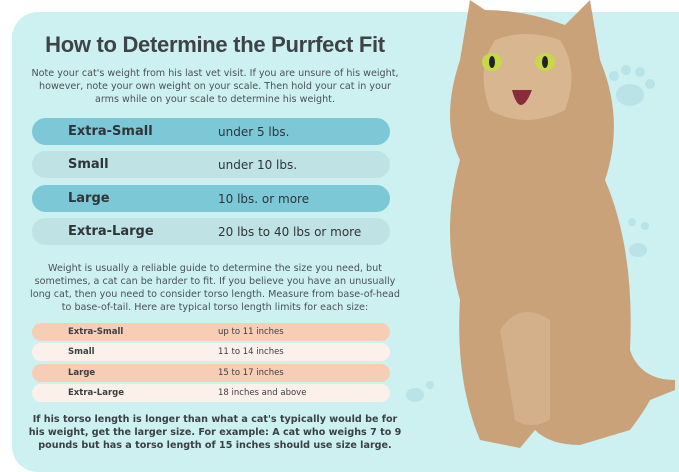  What do you see at coordinates (211, 198) in the screenshot?
I see `weight-row: Large 10 lbs. or more` at bounding box center [211, 198].